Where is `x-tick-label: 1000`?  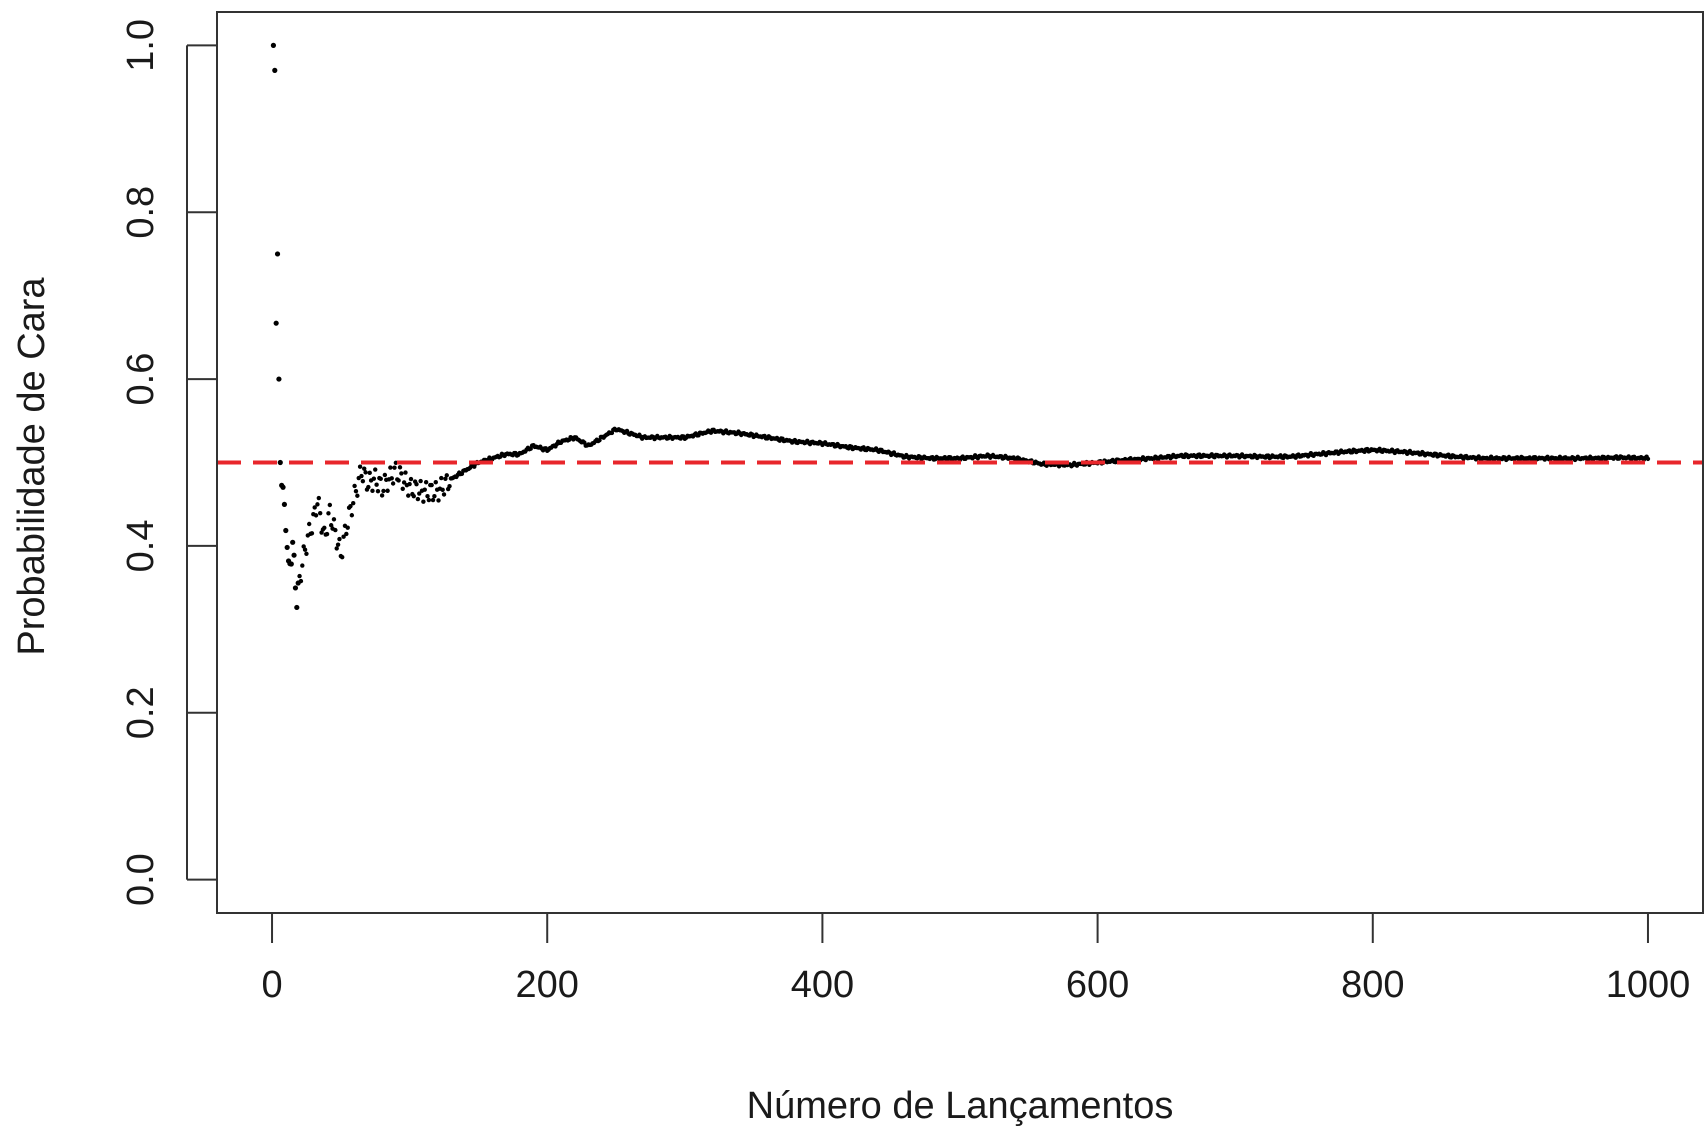 x-tick-label: 1000 is located at coordinates (1648, 985).